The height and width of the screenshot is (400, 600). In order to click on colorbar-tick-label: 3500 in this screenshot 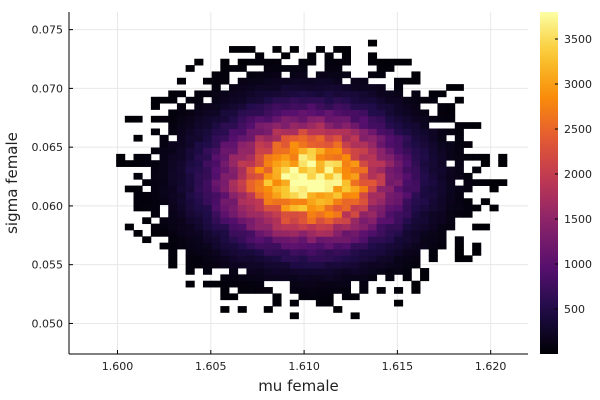, I will do `click(578, 39)`.